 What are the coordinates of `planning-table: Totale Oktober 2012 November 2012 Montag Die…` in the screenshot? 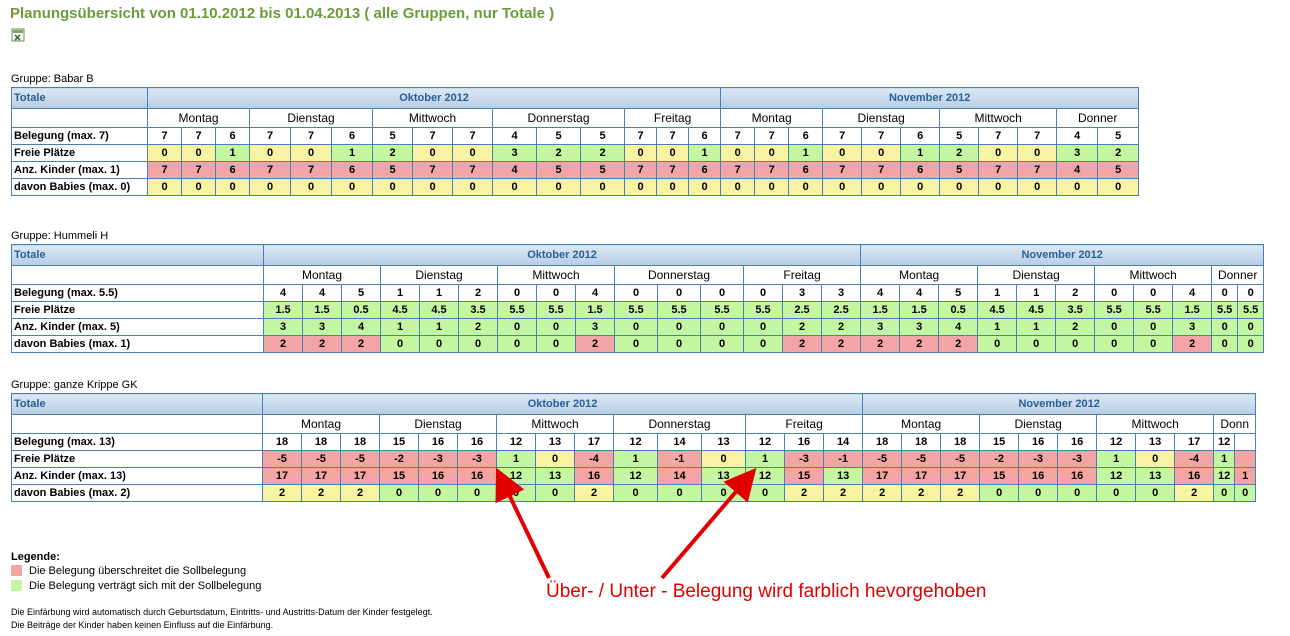 It's located at (575, 141).